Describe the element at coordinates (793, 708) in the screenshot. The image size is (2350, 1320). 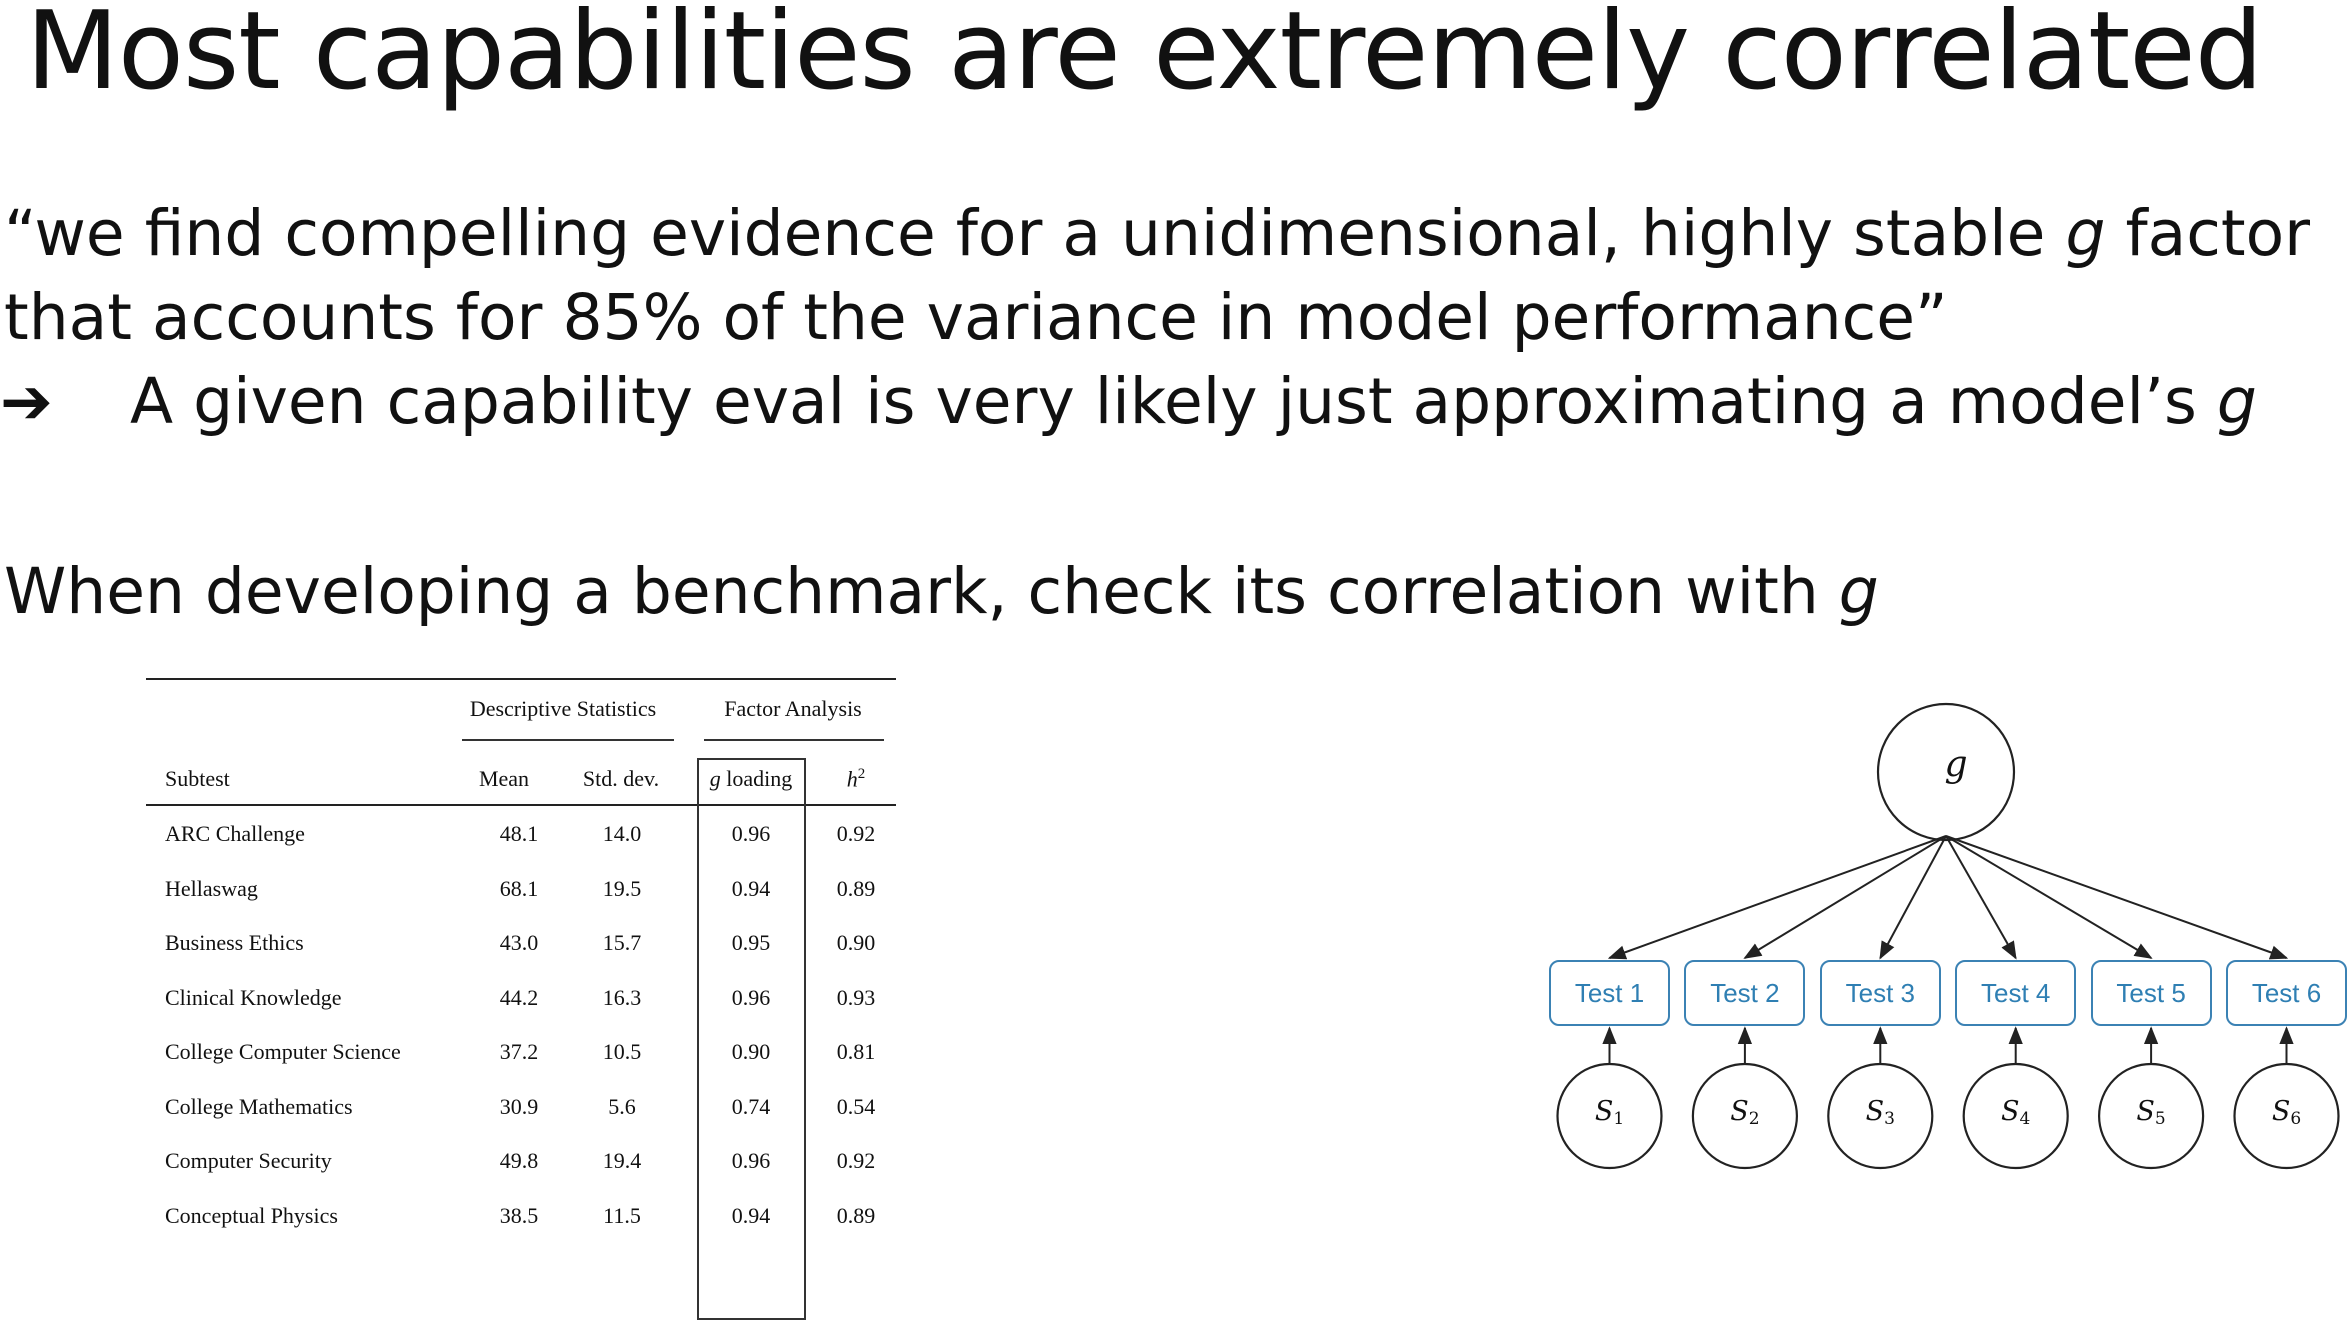
I see `group-factor: Factor Analysis` at that location.